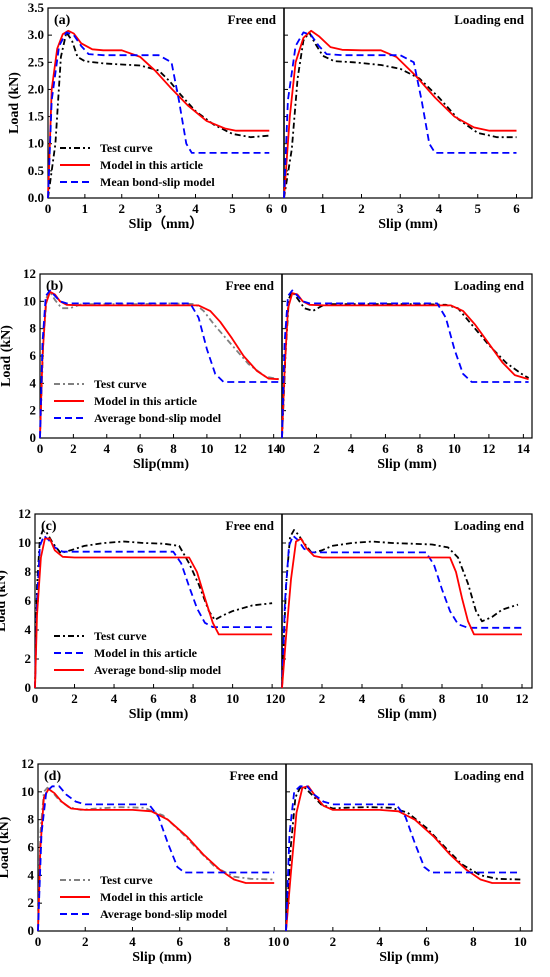 The height and width of the screenshot is (977, 550). What do you see at coordinates (4, 601) in the screenshot?
I see `y-axis-label: Load (kN)` at bounding box center [4, 601].